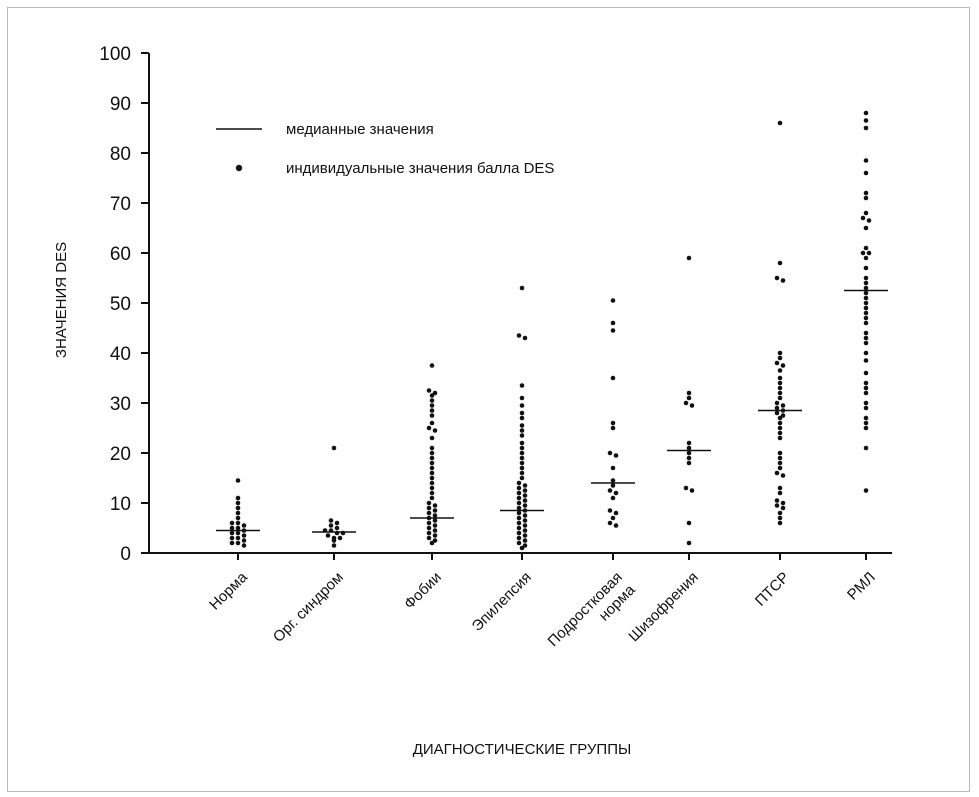 This screenshot has width=979, height=797. Describe the element at coordinates (124, 304) in the screenshot. I see `y-axis: 0 10 20 30 40 50 60 70 80 90 100` at that location.